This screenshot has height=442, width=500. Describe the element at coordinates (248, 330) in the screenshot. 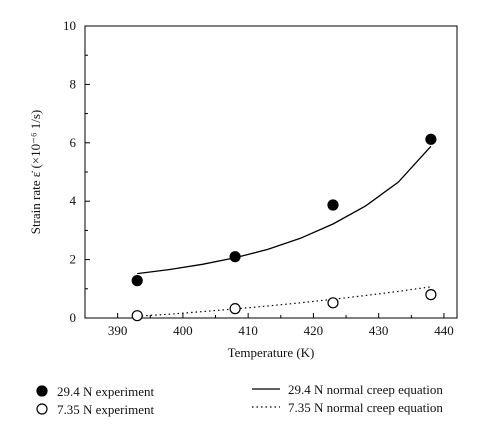

I see `x-tick-label: 410` at that location.